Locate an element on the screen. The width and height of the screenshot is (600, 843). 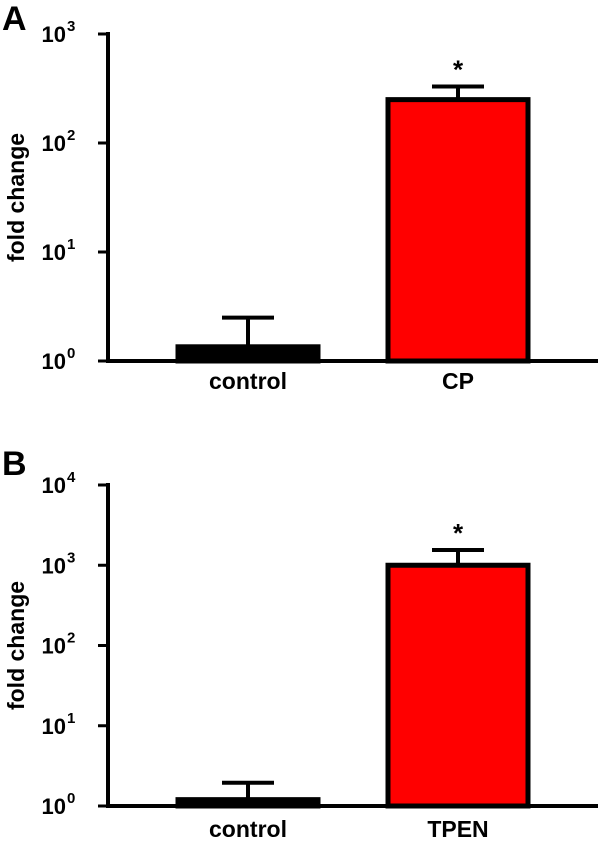
bar-cp is located at coordinates (458, 230).